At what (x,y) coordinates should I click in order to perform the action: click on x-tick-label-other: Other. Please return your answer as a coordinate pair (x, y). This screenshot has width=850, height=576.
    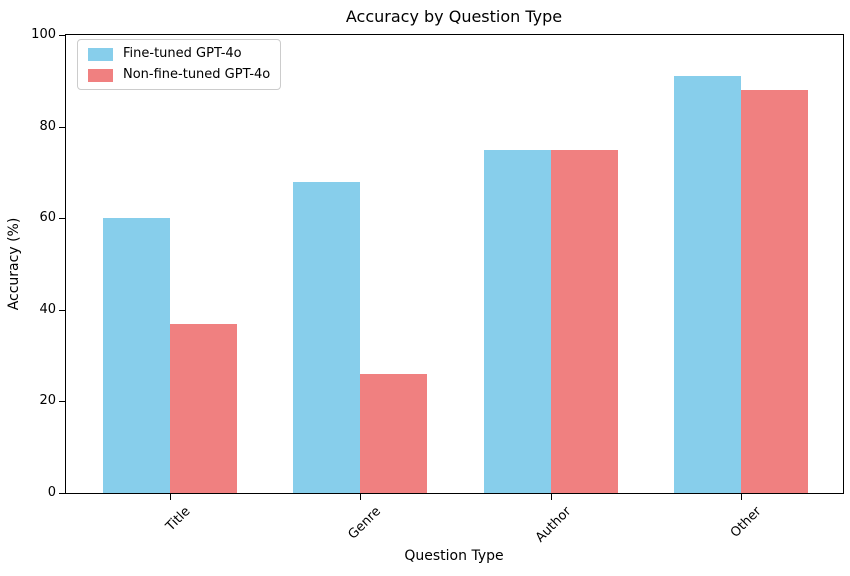
    Looking at the image, I should click on (746, 522).